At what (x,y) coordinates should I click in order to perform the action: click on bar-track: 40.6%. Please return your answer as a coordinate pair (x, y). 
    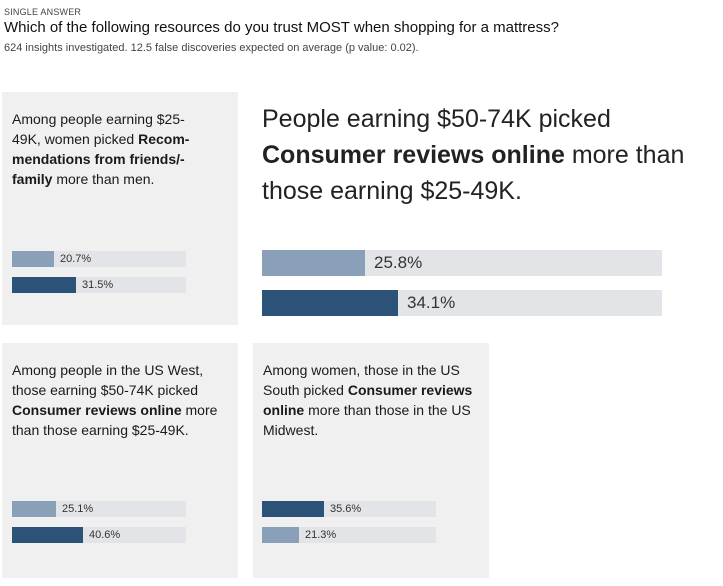
    Looking at the image, I should click on (99, 535).